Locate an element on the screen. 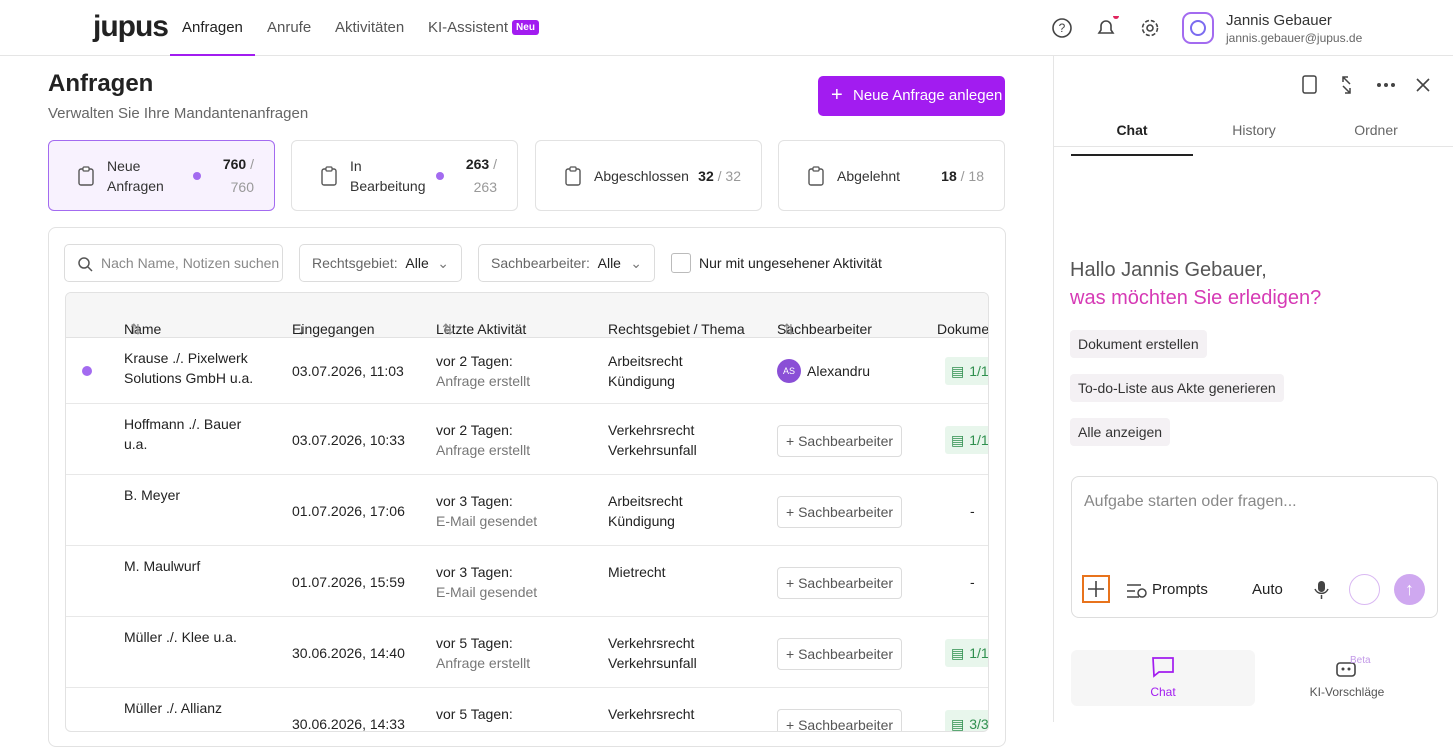  prompts-button: Prompts is located at coordinates (1180, 589).